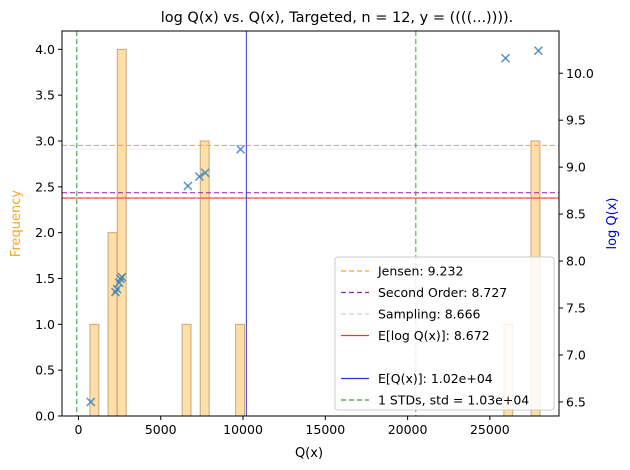  What do you see at coordinates (420, 271) in the screenshot?
I see `legend-label: Jensen: 9.232` at bounding box center [420, 271].